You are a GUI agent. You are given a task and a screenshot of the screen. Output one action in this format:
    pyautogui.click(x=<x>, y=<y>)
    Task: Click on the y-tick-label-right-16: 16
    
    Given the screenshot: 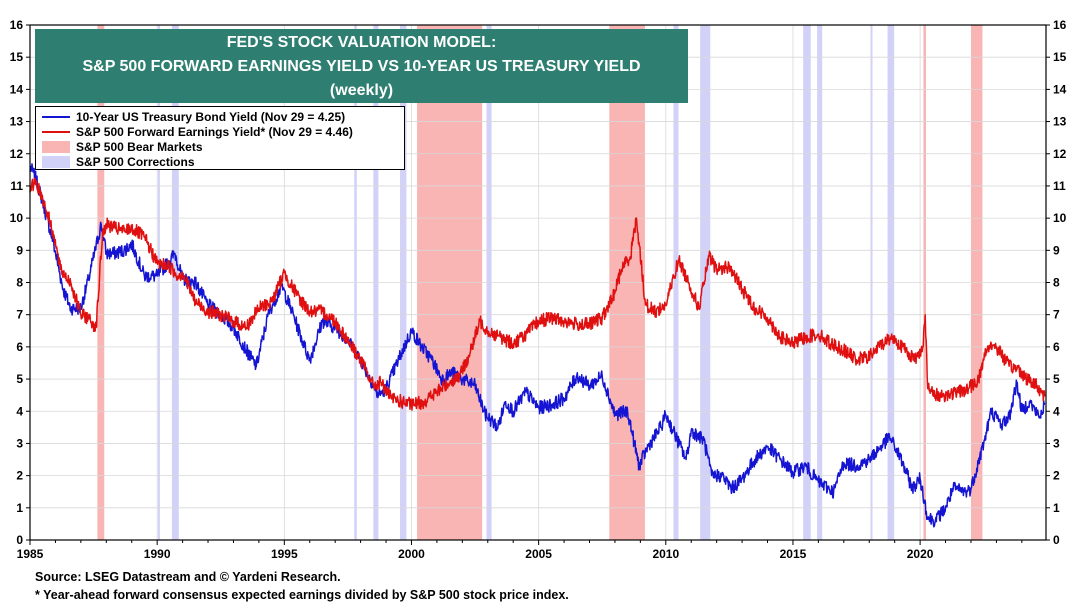 What is the action you would take?
    pyautogui.click(x=1060, y=25)
    